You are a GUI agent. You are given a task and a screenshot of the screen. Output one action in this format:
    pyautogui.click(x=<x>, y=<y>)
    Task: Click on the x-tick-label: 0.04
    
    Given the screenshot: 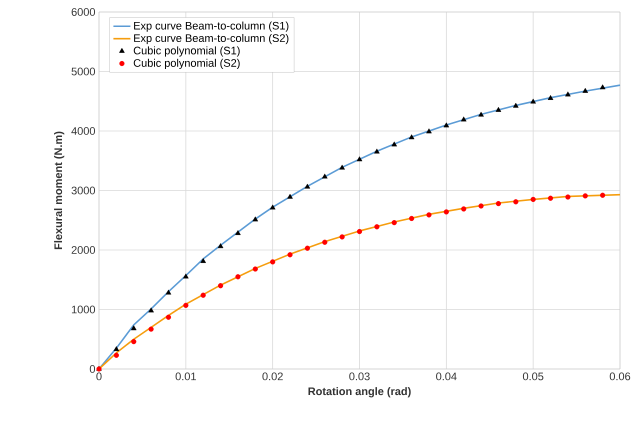 What is the action you would take?
    pyautogui.click(x=446, y=376)
    